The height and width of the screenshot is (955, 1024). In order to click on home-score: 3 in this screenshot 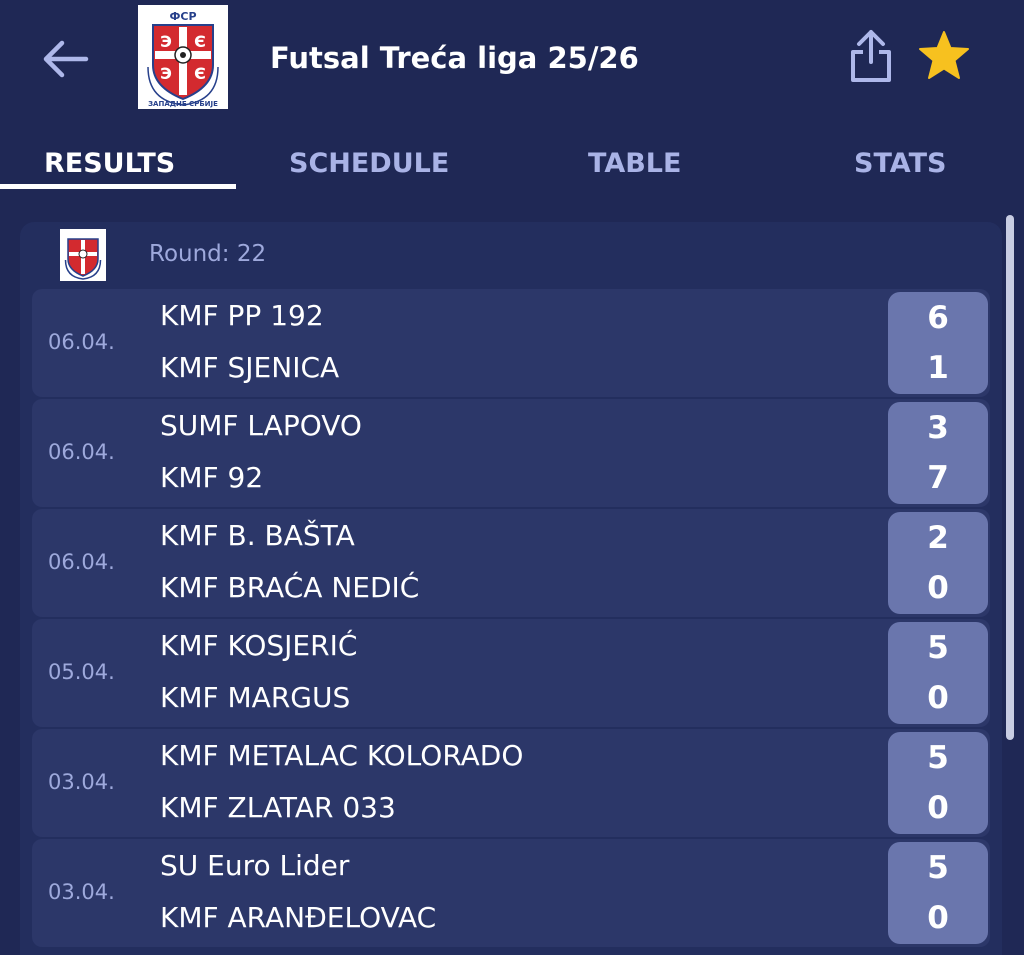, I will do `click(938, 428)`.